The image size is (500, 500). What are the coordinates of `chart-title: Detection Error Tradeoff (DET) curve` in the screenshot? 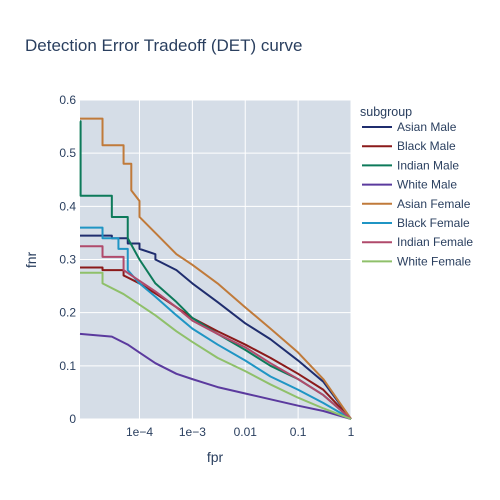 It's located at (163, 45).